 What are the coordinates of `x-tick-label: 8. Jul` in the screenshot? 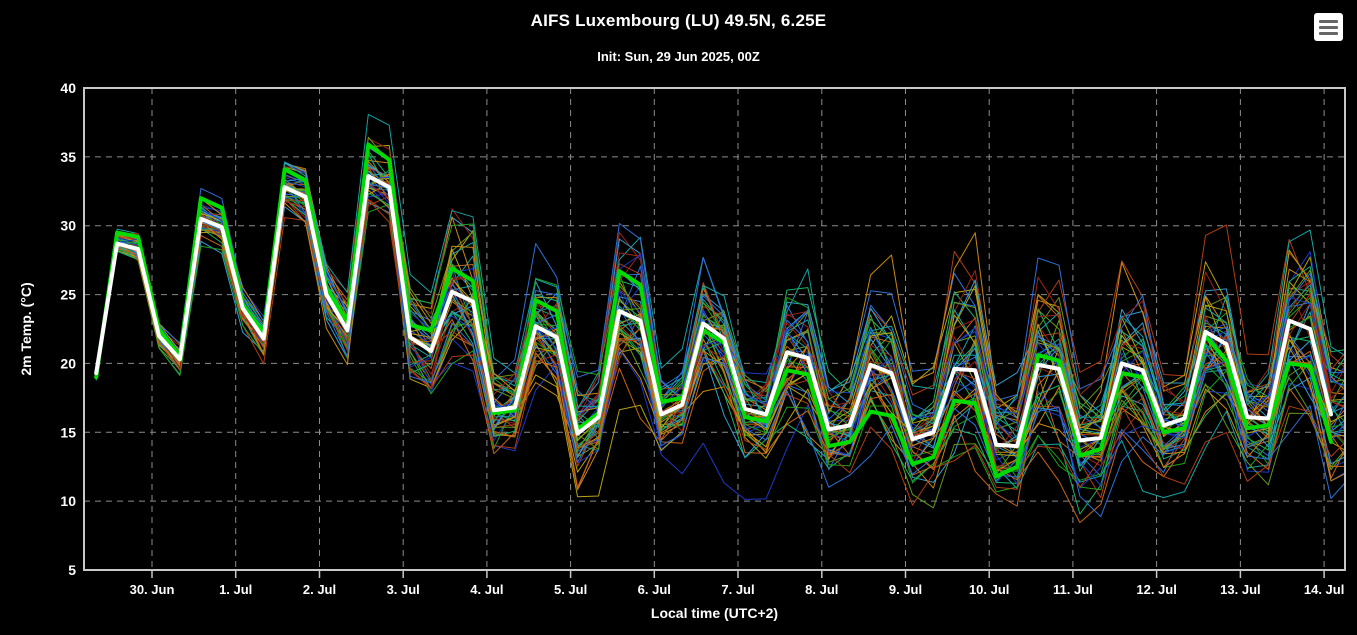 It's located at (821, 589).